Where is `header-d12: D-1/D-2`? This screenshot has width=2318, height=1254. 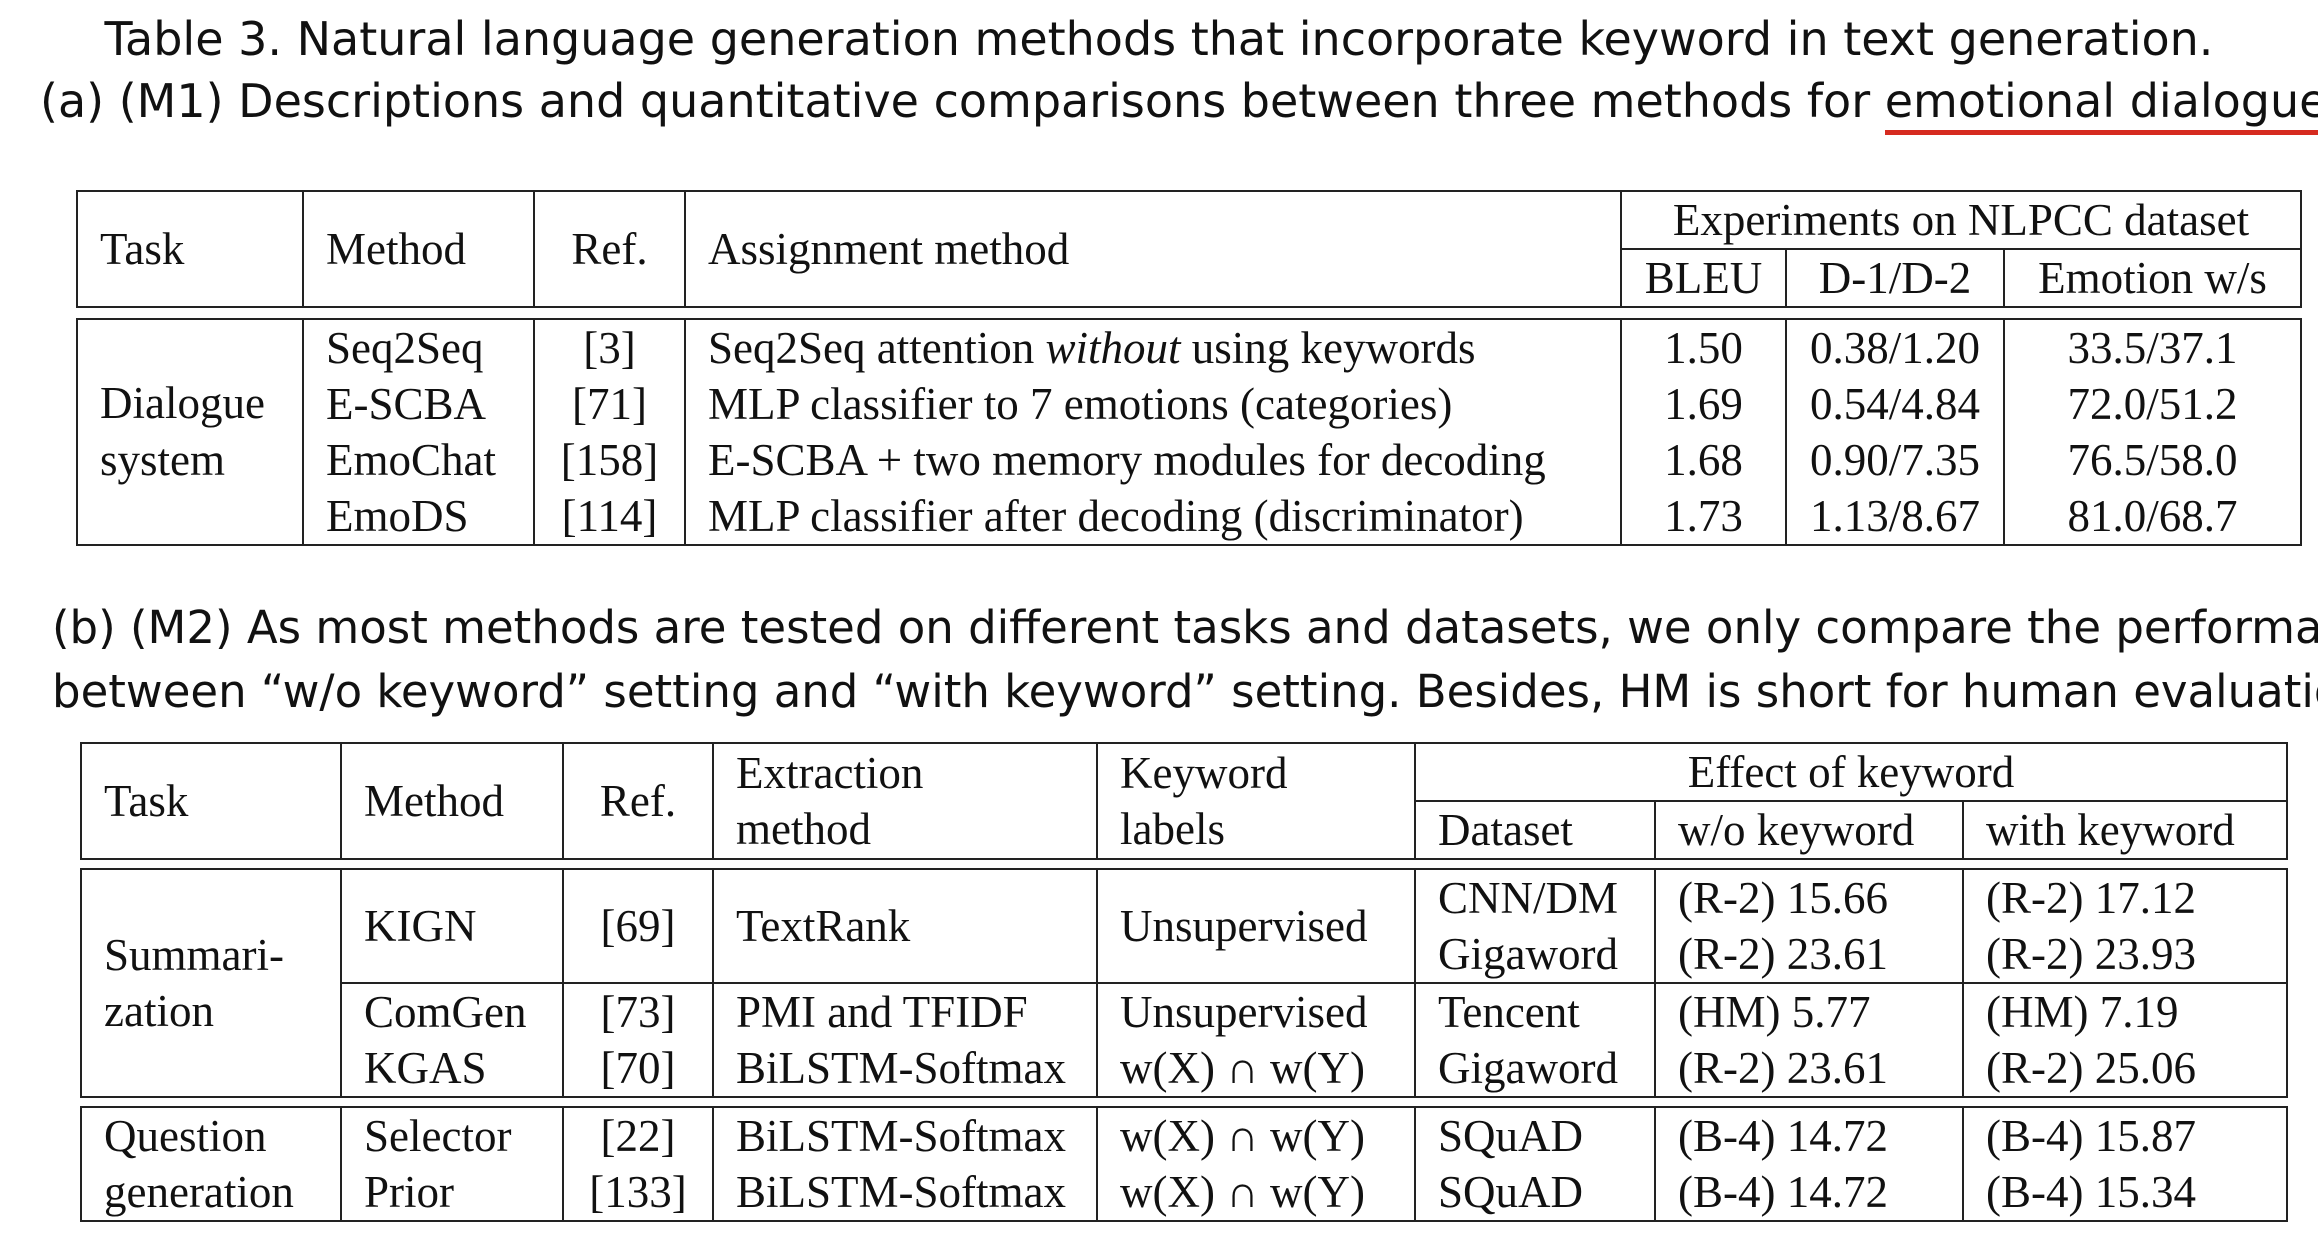
header-d12: D-1/D-2 is located at coordinates (1895, 278).